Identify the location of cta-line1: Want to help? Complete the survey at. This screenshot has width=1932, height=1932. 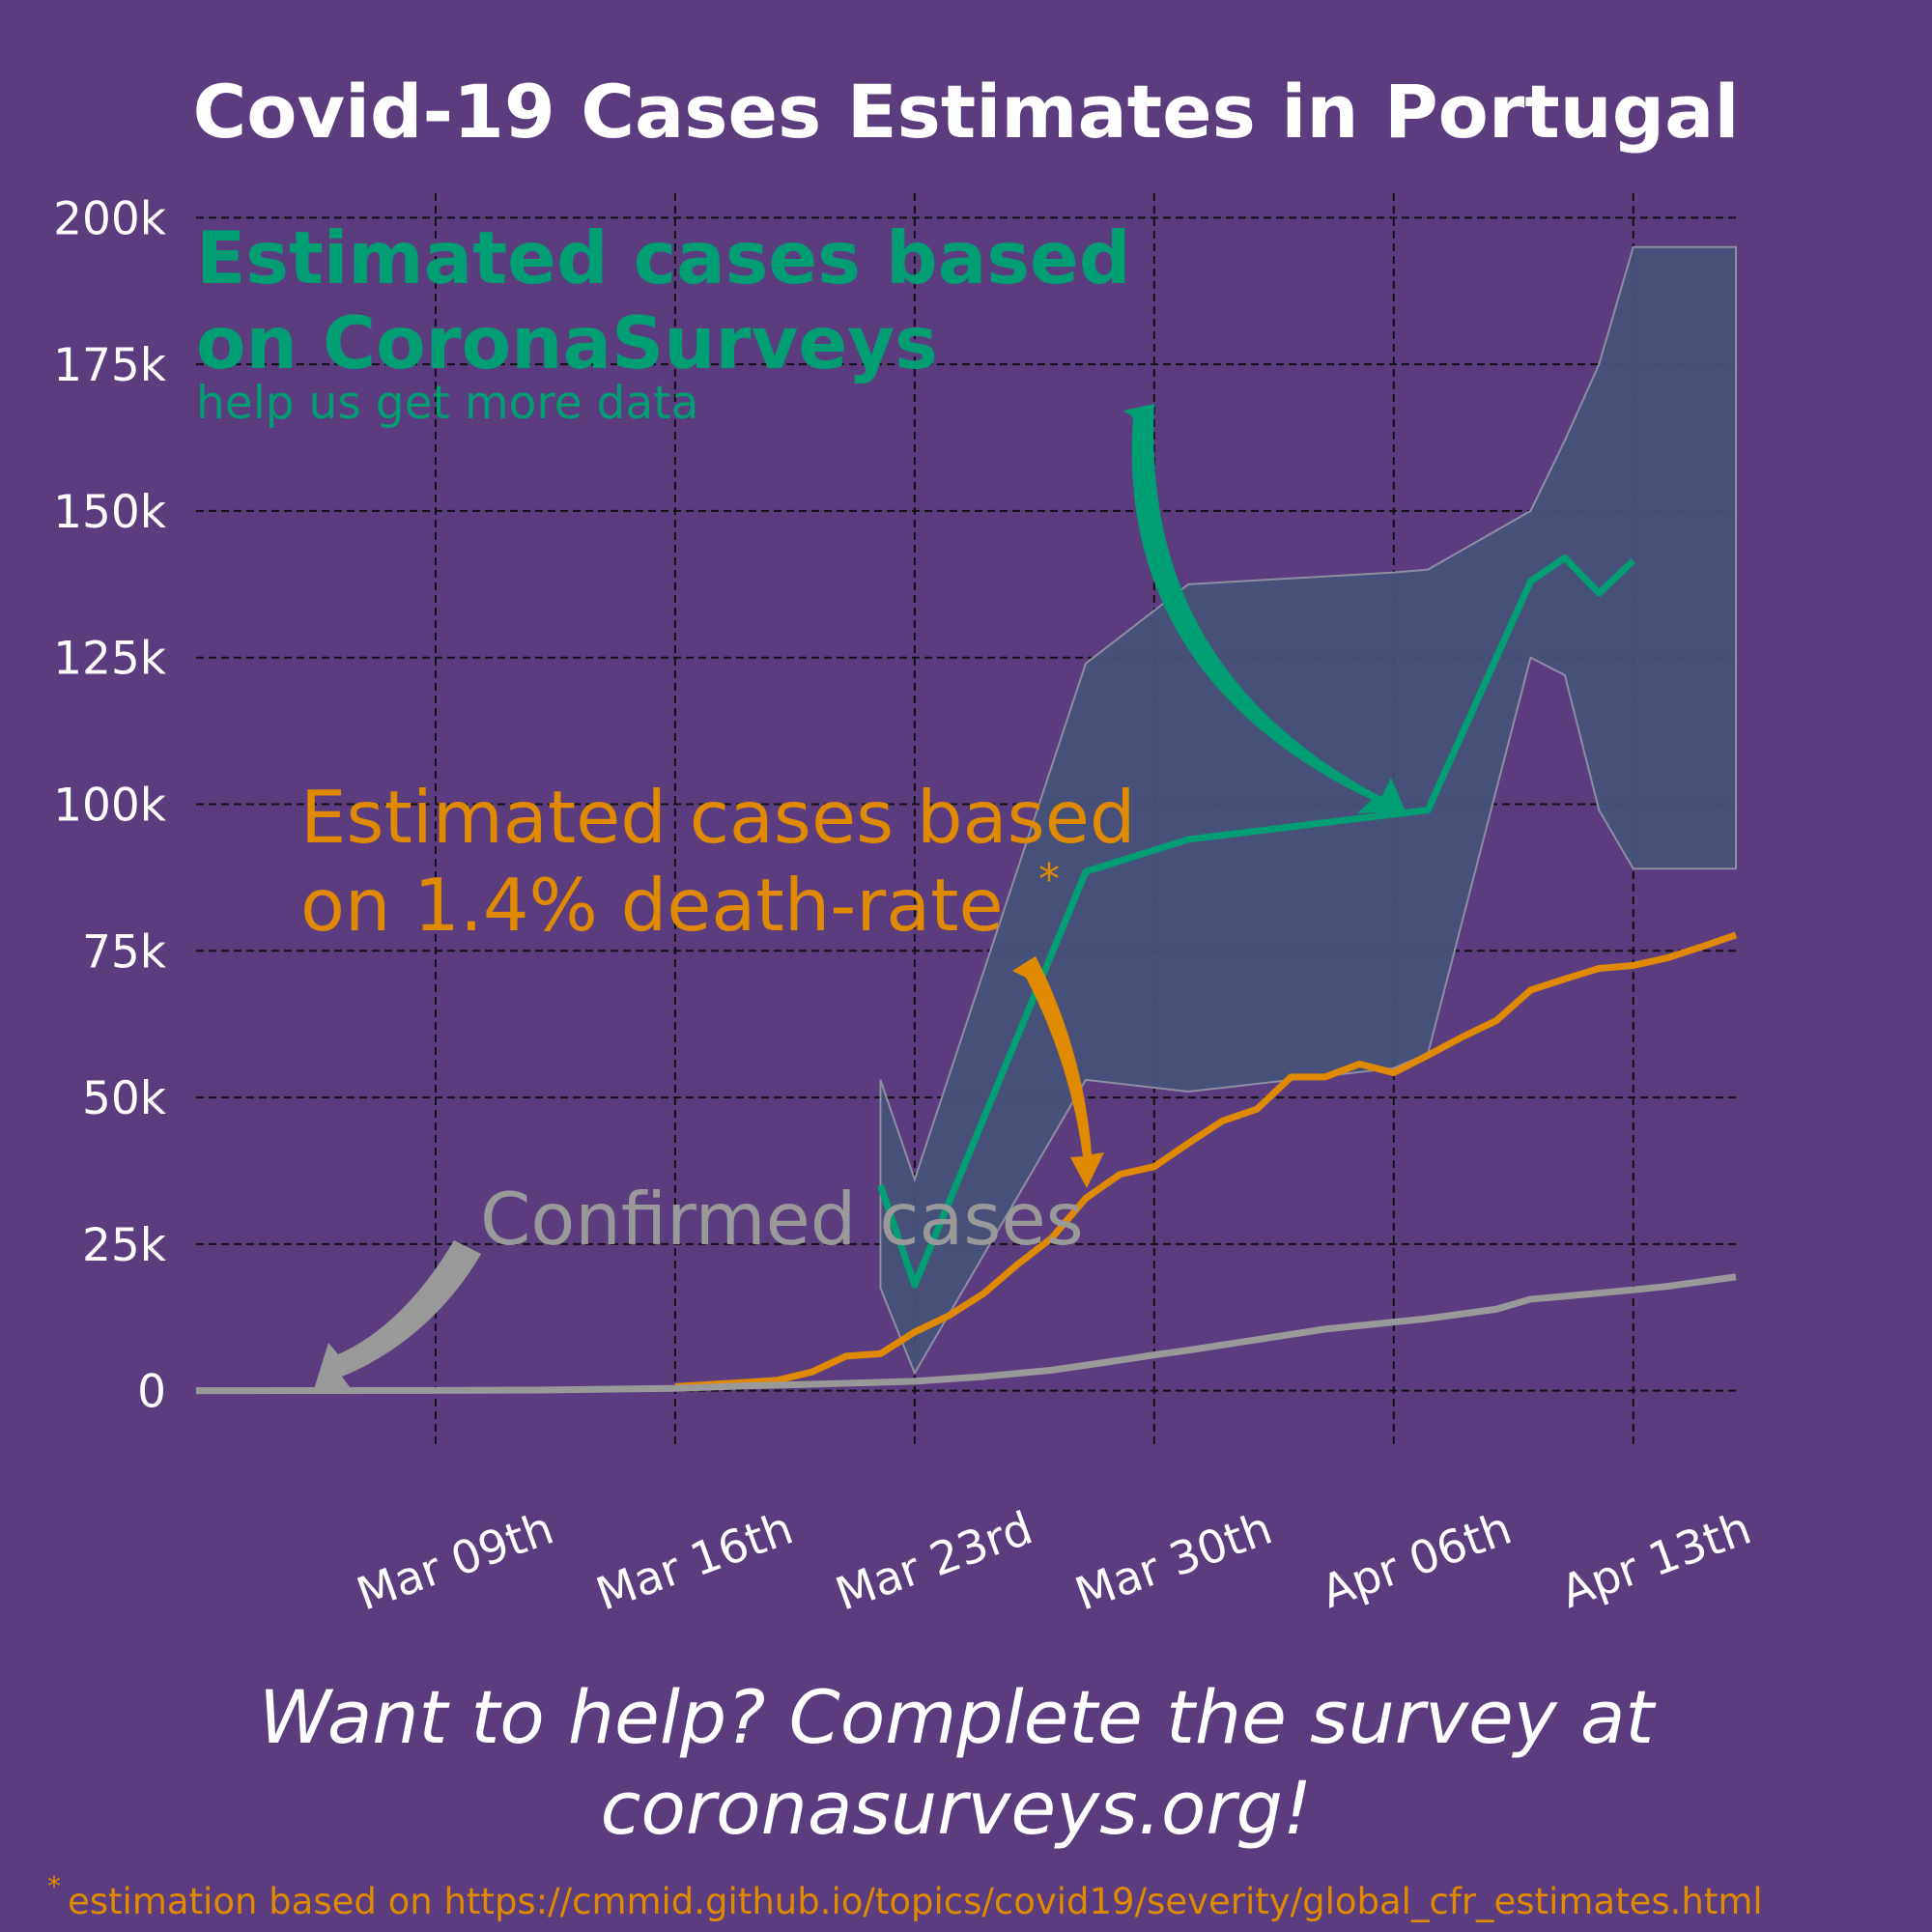
(958, 1717).